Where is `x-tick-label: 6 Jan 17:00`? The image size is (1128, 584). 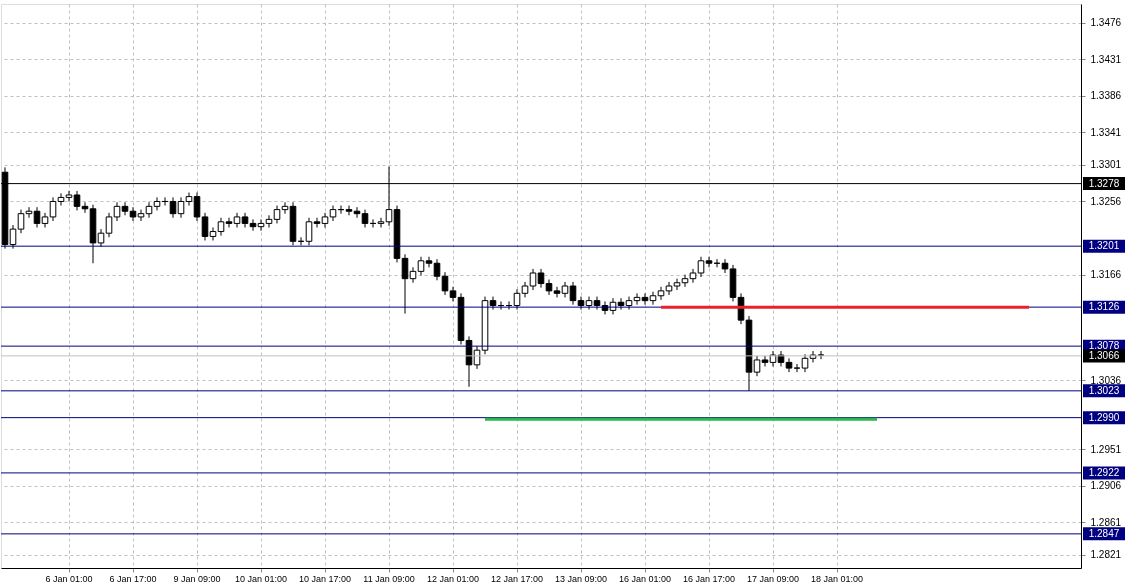
x-tick-label: 6 Jan 17:00 is located at coordinates (133, 578).